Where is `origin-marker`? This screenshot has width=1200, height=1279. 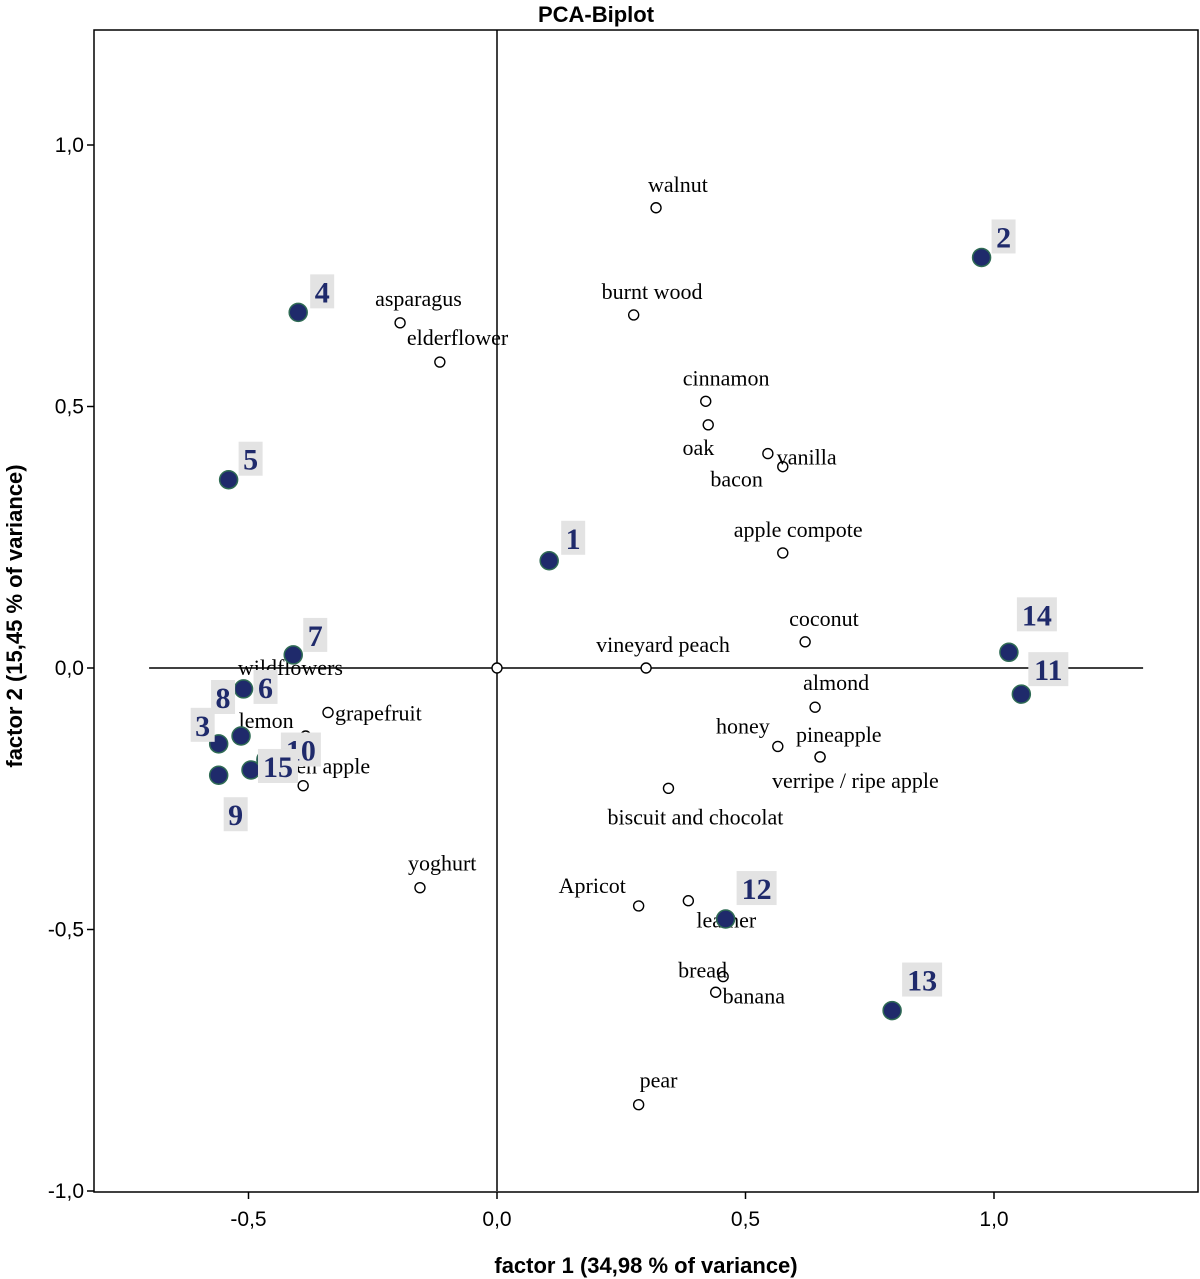
origin-marker is located at coordinates (497, 668).